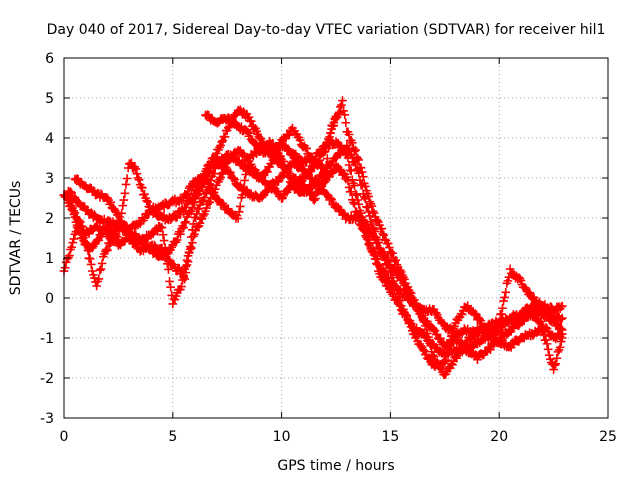  Describe the element at coordinates (64, 437) in the screenshot. I see `x-tick-label: 0` at that location.